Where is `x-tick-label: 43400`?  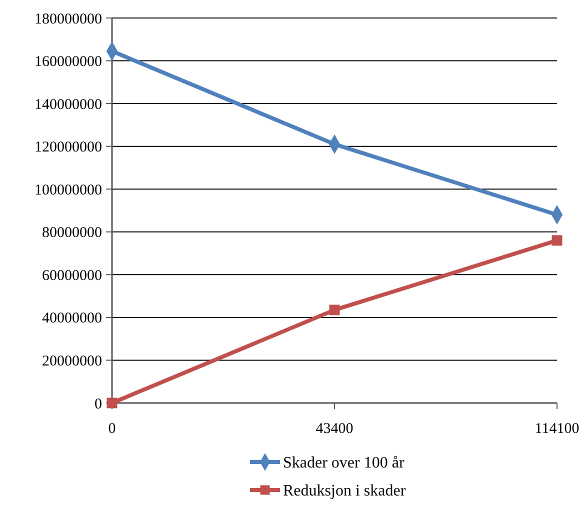 x-tick-label: 43400 is located at coordinates (335, 429).